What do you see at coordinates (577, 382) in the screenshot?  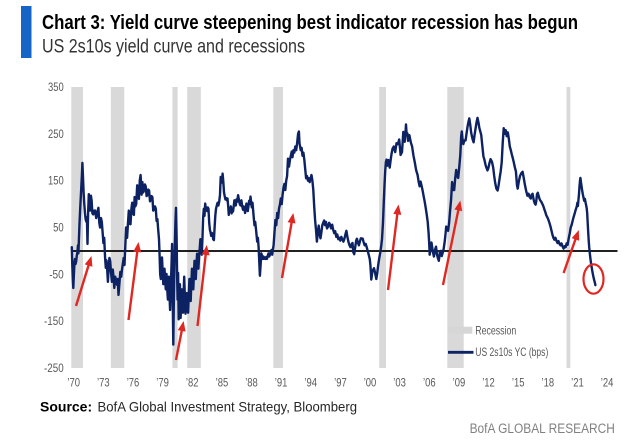 I see `svg-text: ’21` at bounding box center [577, 382].